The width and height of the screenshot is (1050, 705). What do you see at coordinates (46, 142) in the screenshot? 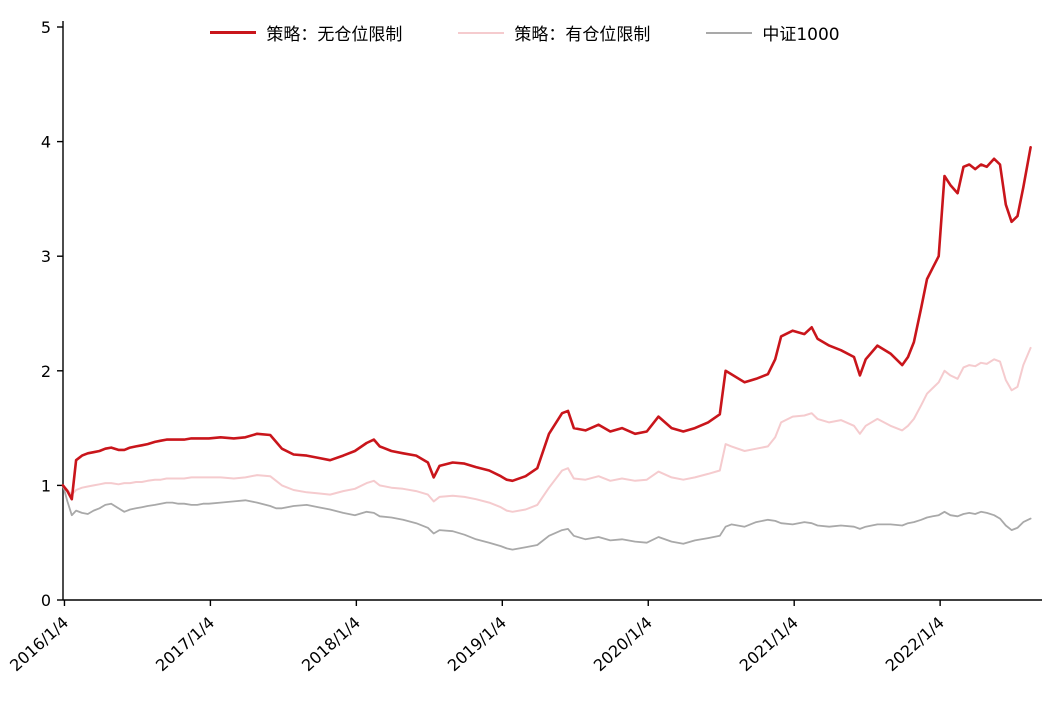
I see `svg-text: 4` at bounding box center [46, 142].